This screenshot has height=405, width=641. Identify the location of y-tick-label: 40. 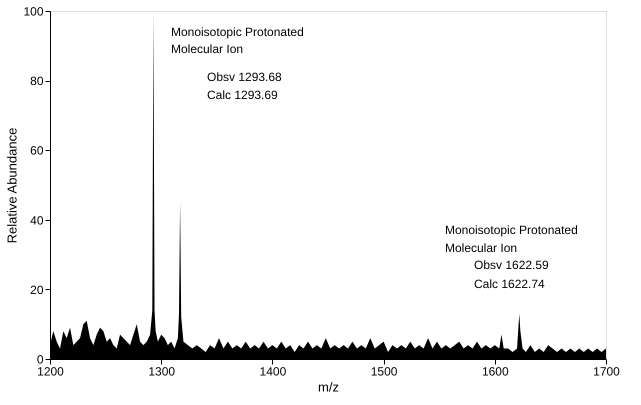
(37, 220).